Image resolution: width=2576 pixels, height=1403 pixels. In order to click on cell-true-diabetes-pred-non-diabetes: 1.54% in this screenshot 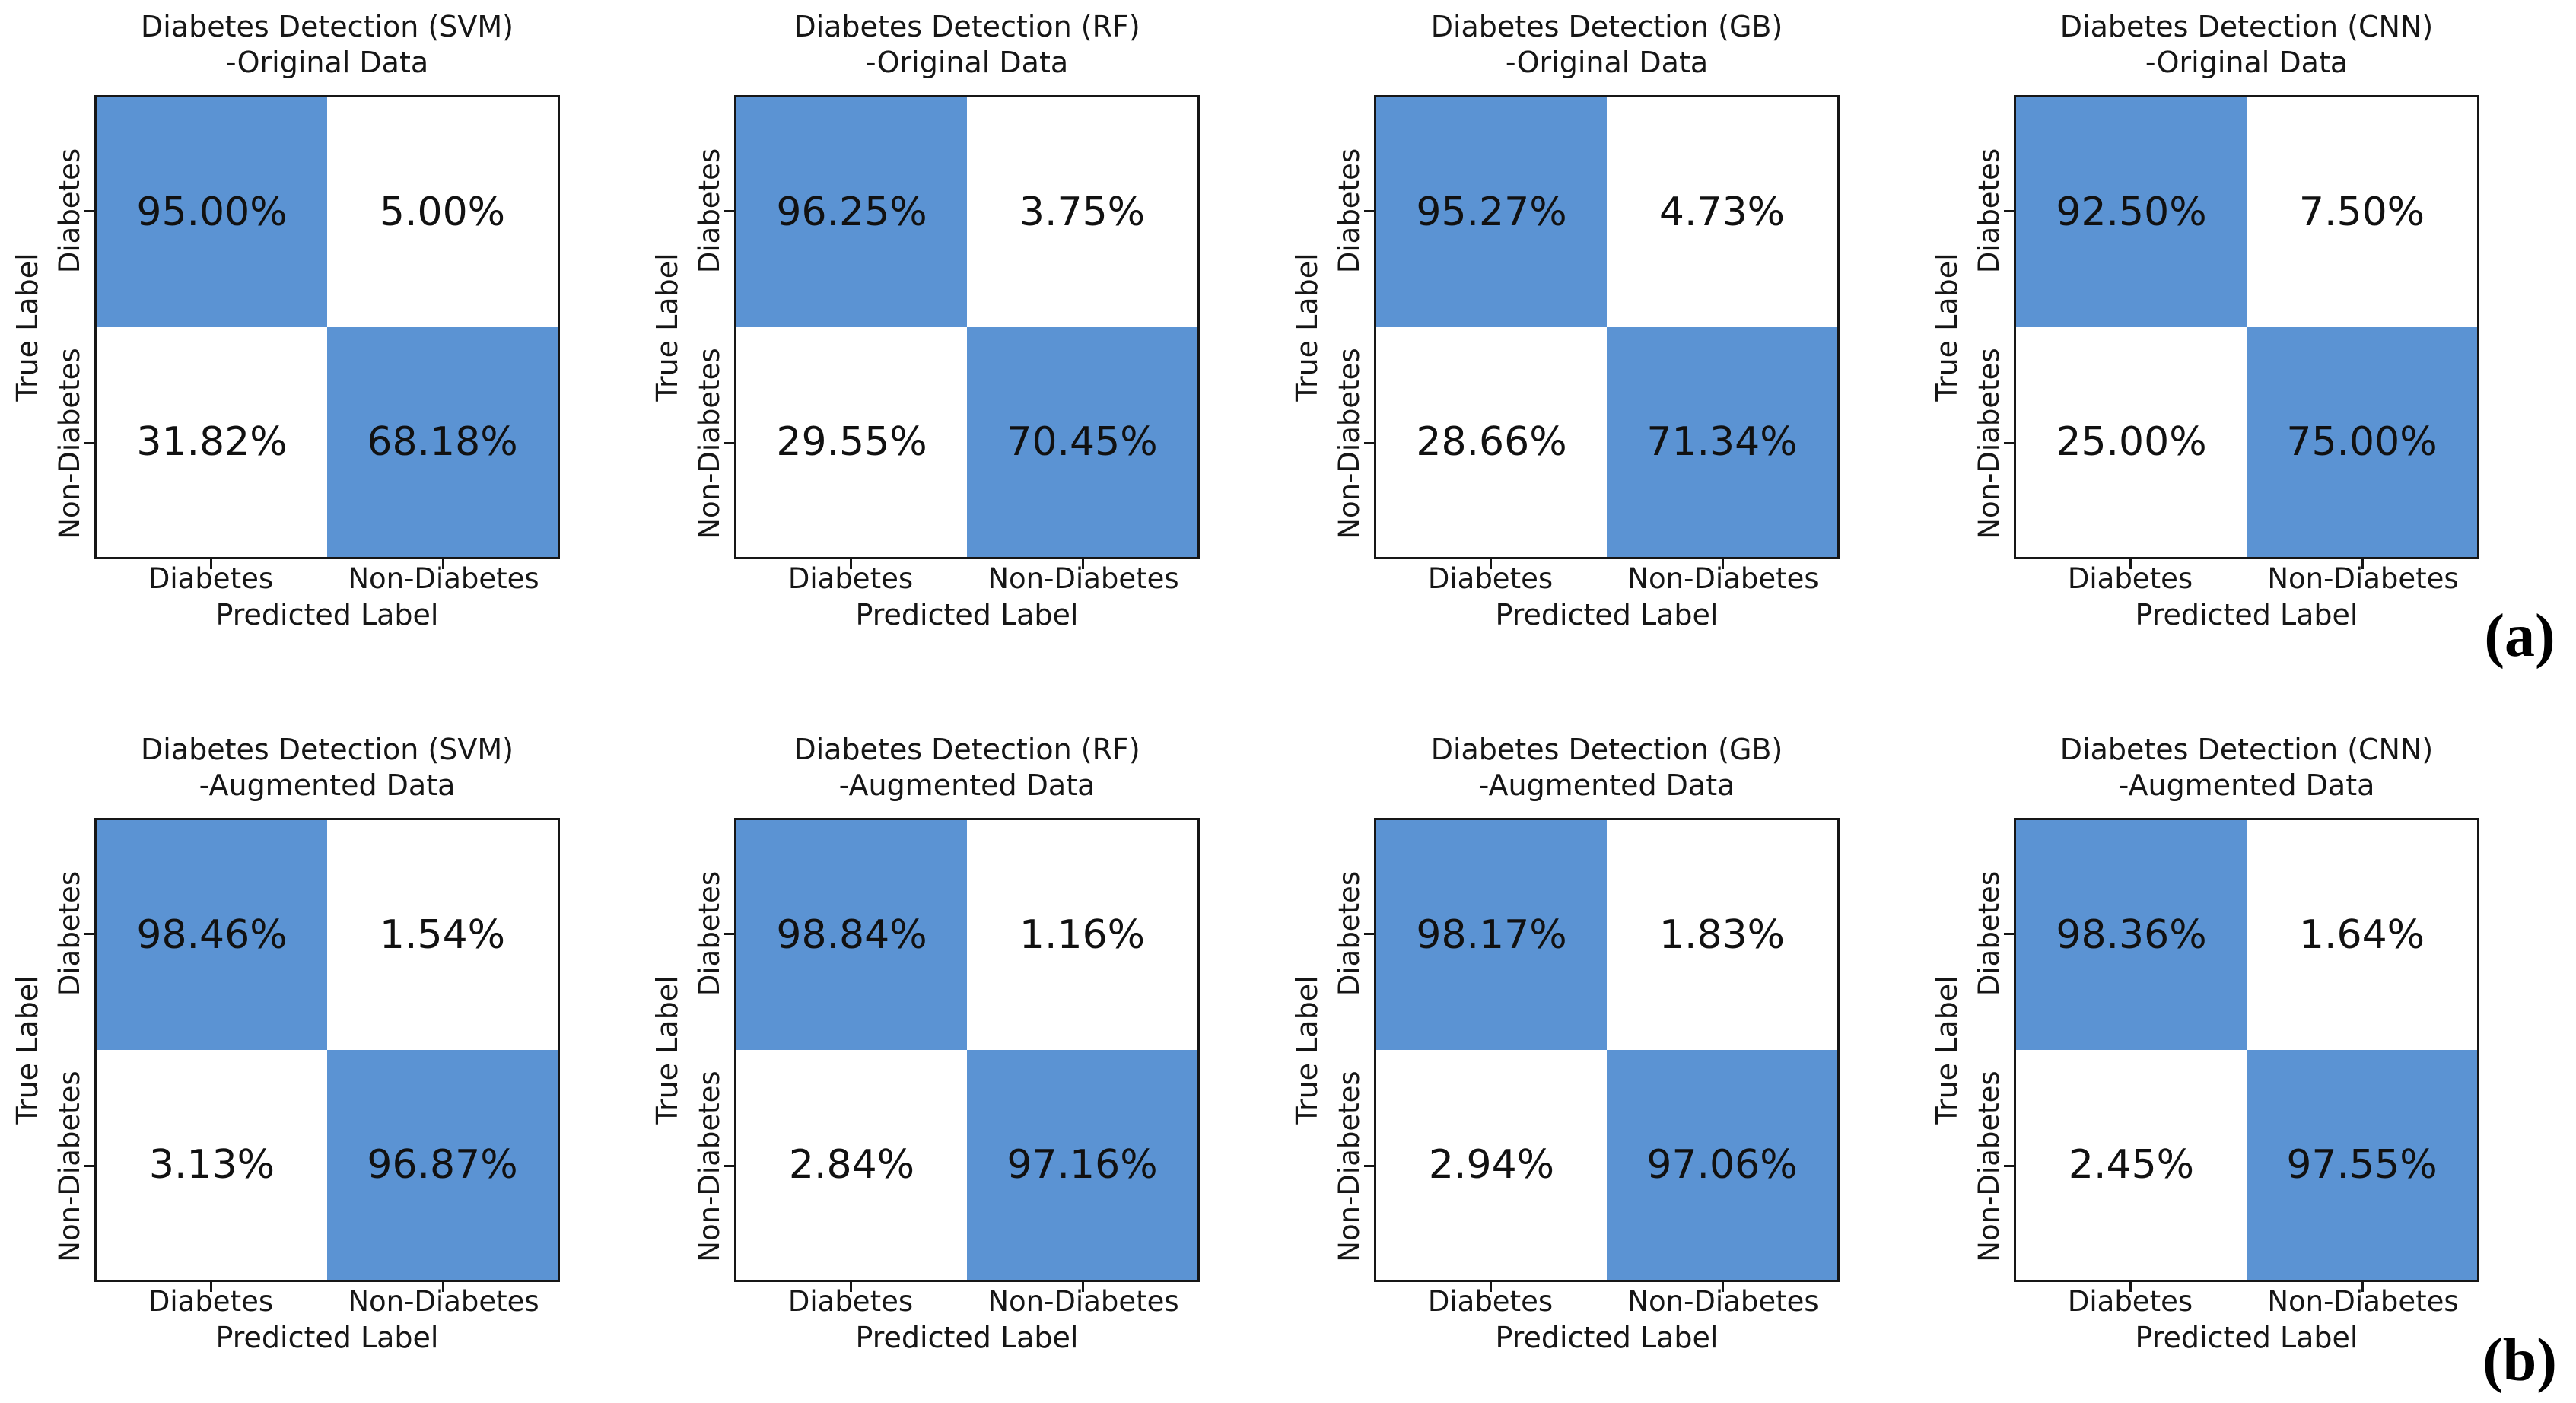, I will do `click(443, 935)`.